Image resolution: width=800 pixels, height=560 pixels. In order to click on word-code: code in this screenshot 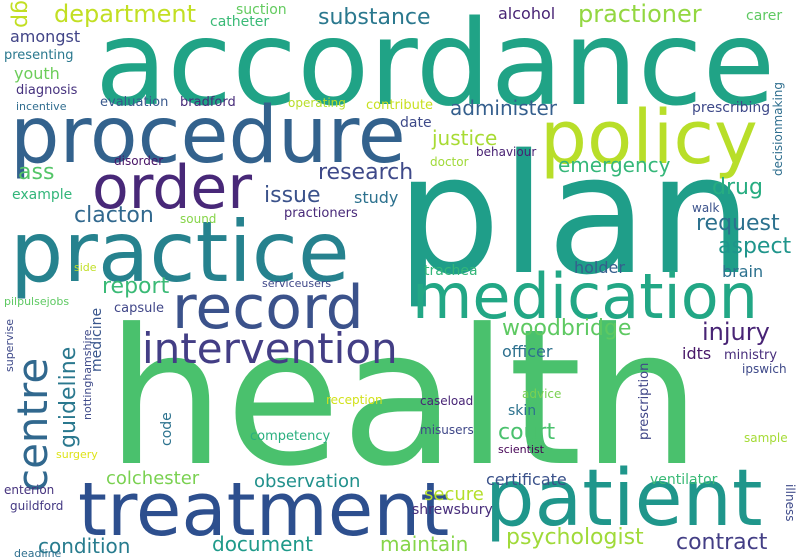, I will do `click(167, 429)`.